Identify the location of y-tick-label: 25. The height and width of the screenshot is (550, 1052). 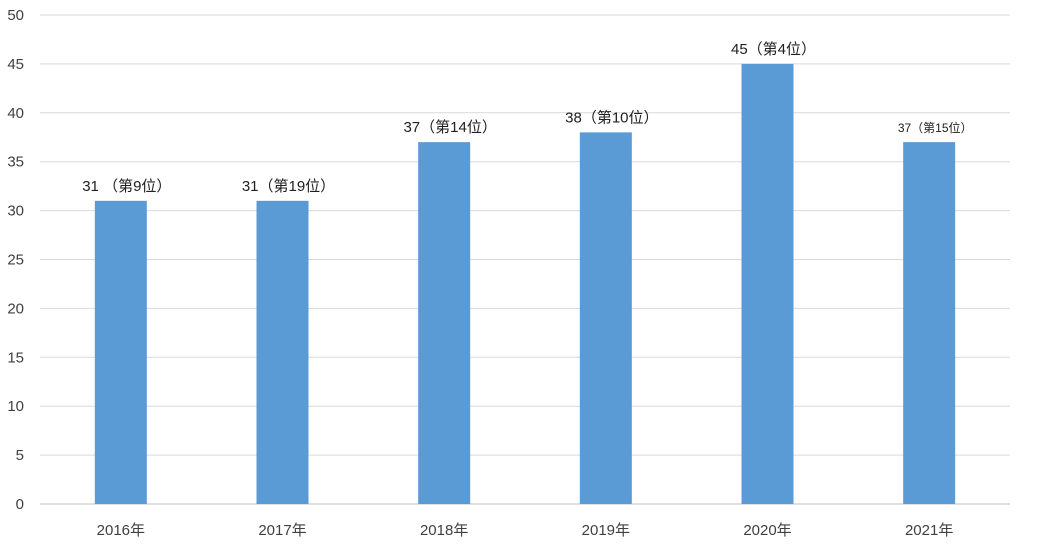
(15, 260).